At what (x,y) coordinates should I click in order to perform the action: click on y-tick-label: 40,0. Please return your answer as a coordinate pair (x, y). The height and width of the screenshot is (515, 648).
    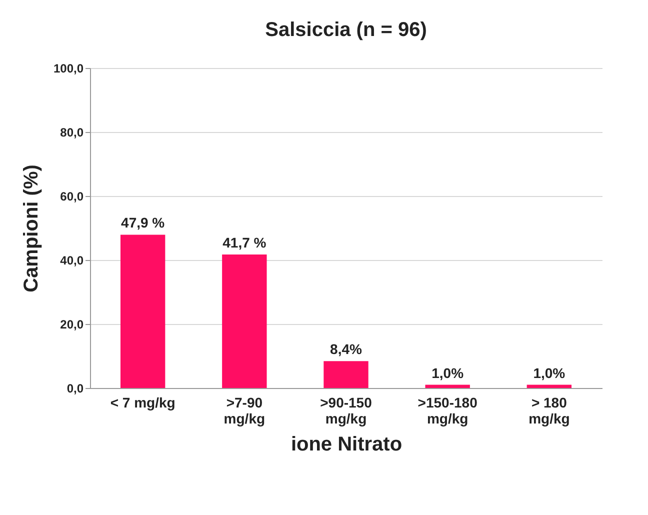
    Looking at the image, I should click on (72, 261).